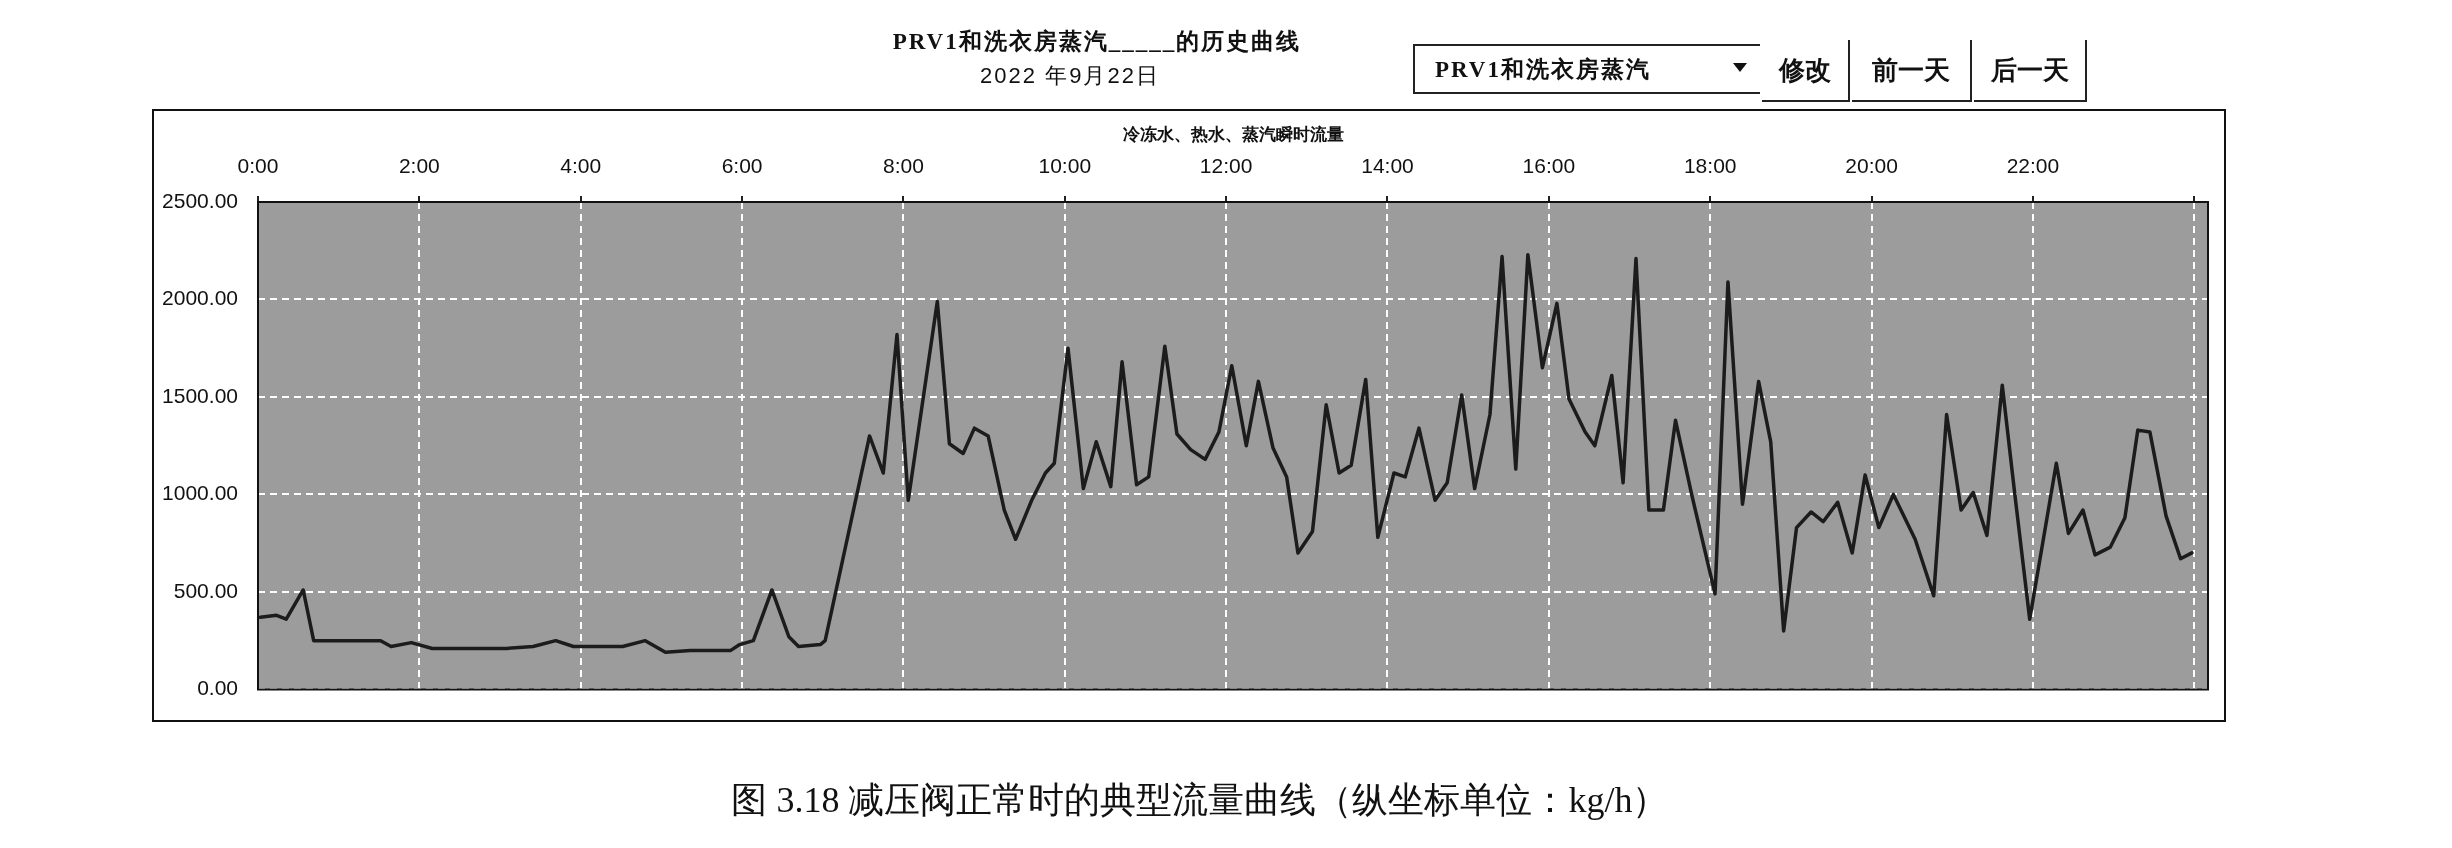 The image size is (2452, 848). I want to click on modify-button: 修改, so click(1806, 71).